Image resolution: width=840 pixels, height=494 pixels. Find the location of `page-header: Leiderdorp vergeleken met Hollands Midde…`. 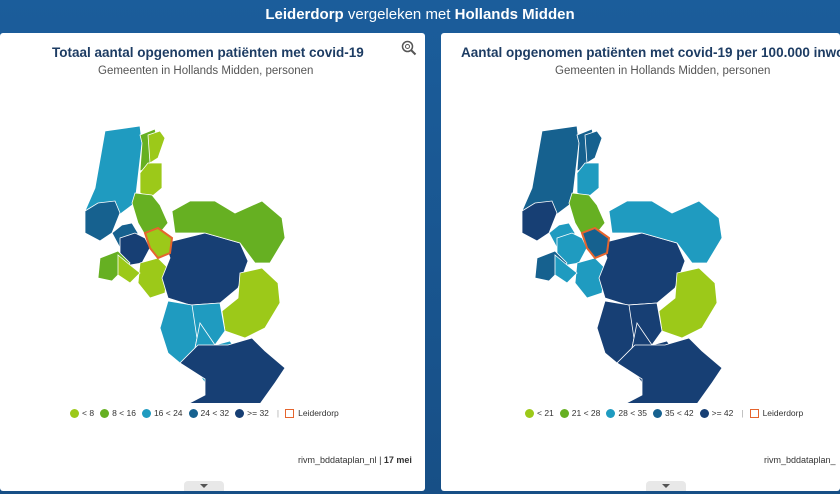

page-header: Leiderdorp vergeleken met Hollands Midde… is located at coordinates (420, 14).